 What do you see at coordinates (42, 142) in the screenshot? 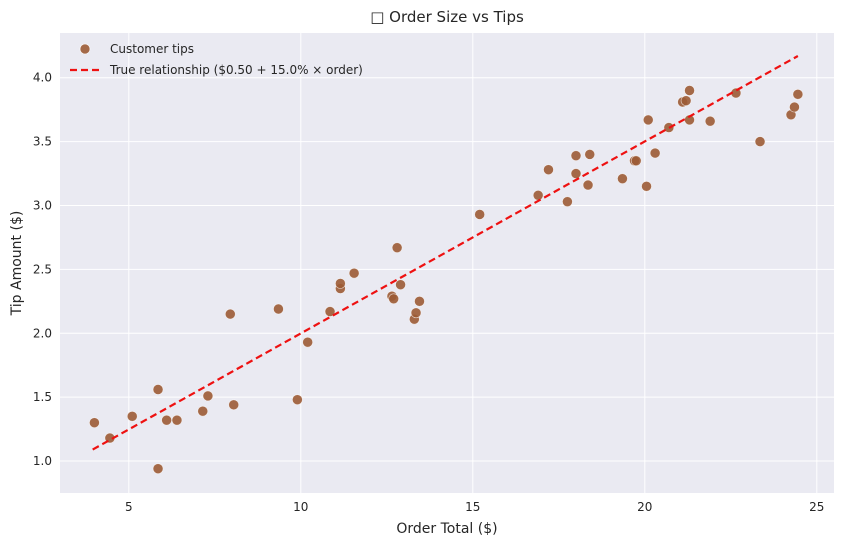
I see `y-tick-label: 3.5` at bounding box center [42, 142].